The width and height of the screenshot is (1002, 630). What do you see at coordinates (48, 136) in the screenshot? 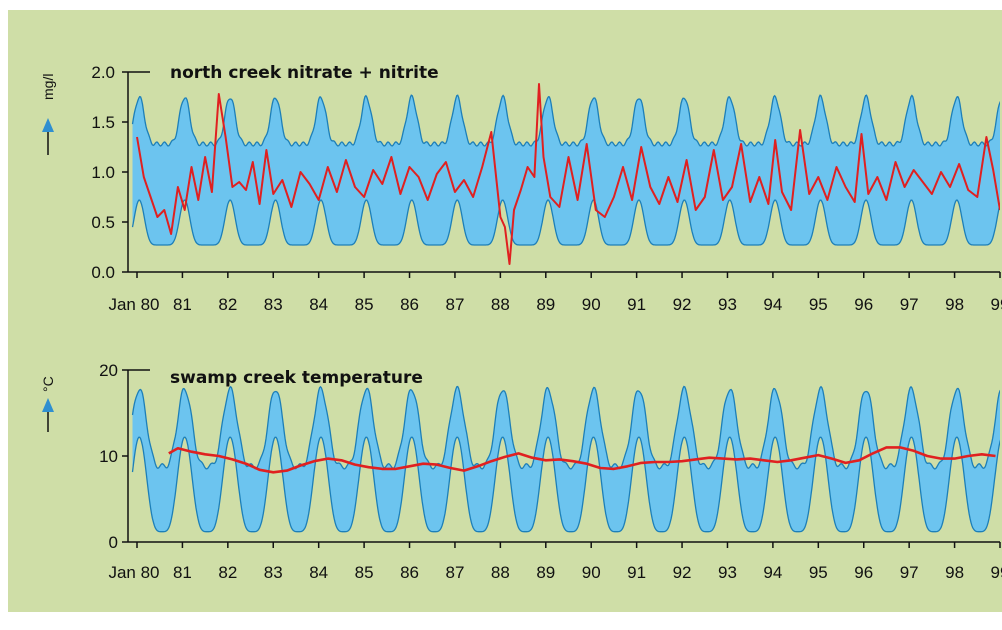
I see `nitrate-up-arrow-icon` at bounding box center [48, 136].